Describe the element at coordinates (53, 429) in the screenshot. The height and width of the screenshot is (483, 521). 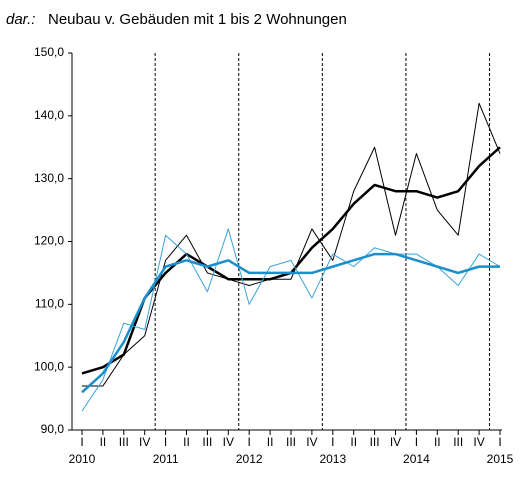
I see `y-tick-label: 90,0` at that location.